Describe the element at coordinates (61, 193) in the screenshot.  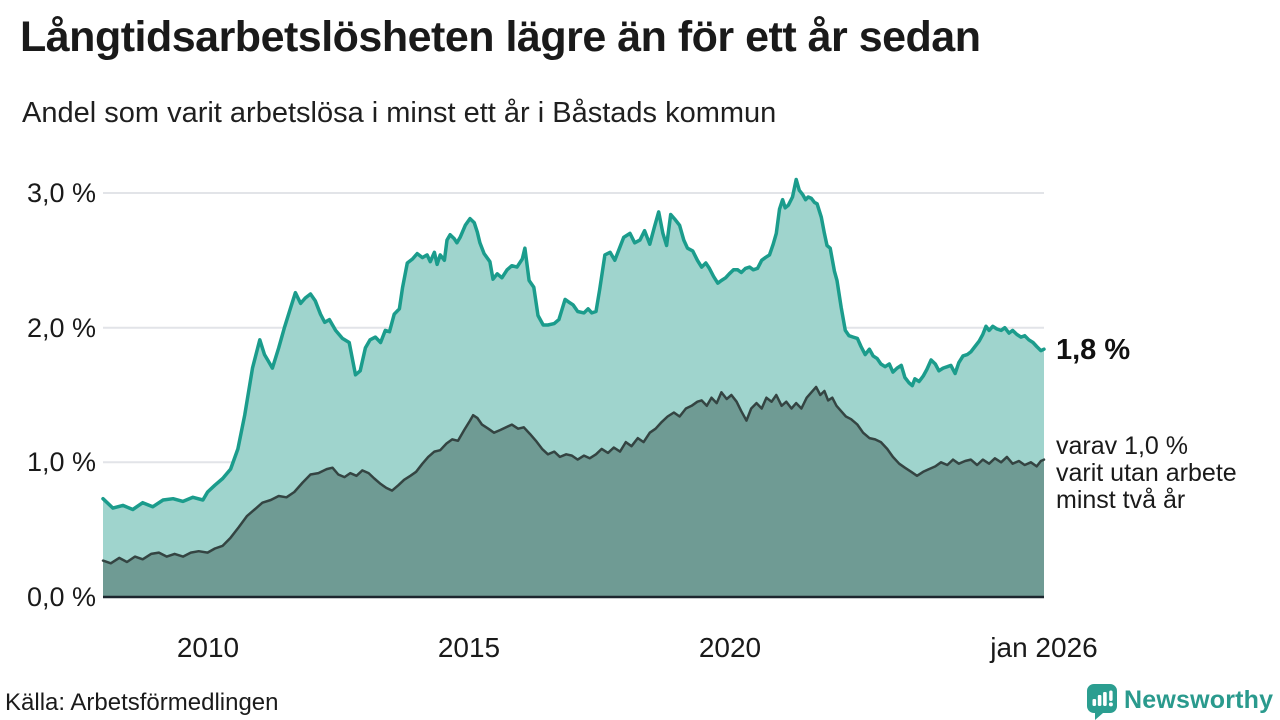
I see `y-axis-tick-label: 3,0 %` at that location.